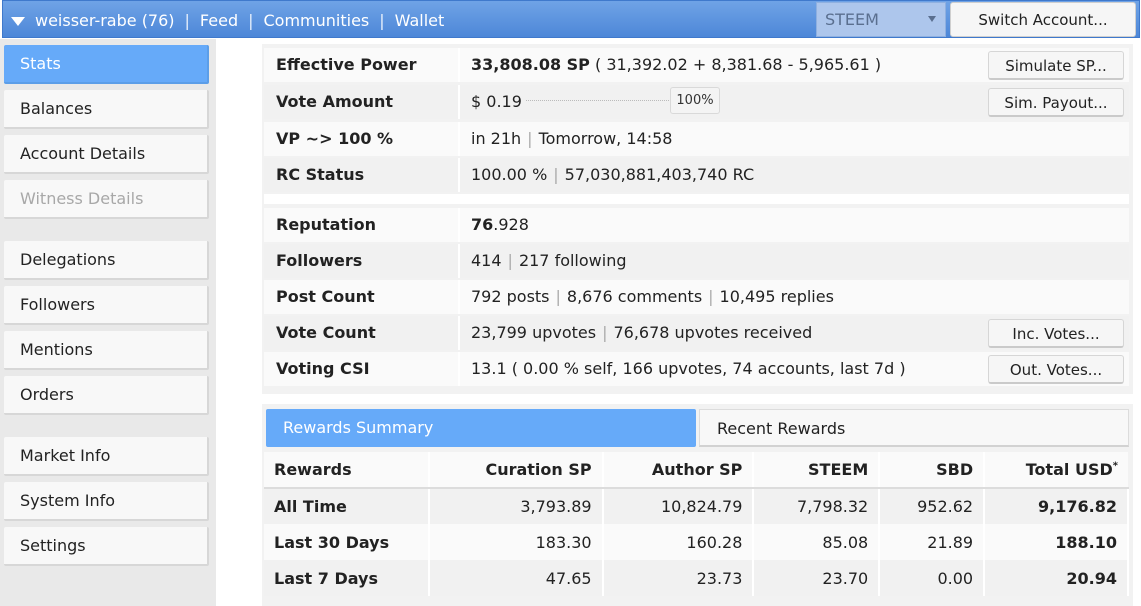 Image resolution: width=1141 pixels, height=606 pixels. I want to click on sidebar-item-market-info: Market Info, so click(106, 456).